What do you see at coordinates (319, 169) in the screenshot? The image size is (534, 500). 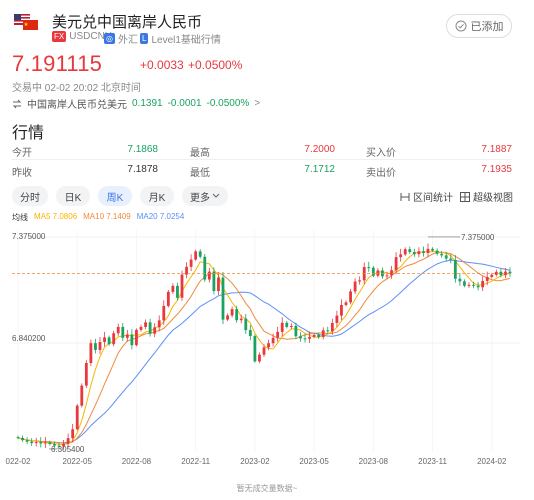 I see `stat-value-low: 7.1712` at bounding box center [319, 169].